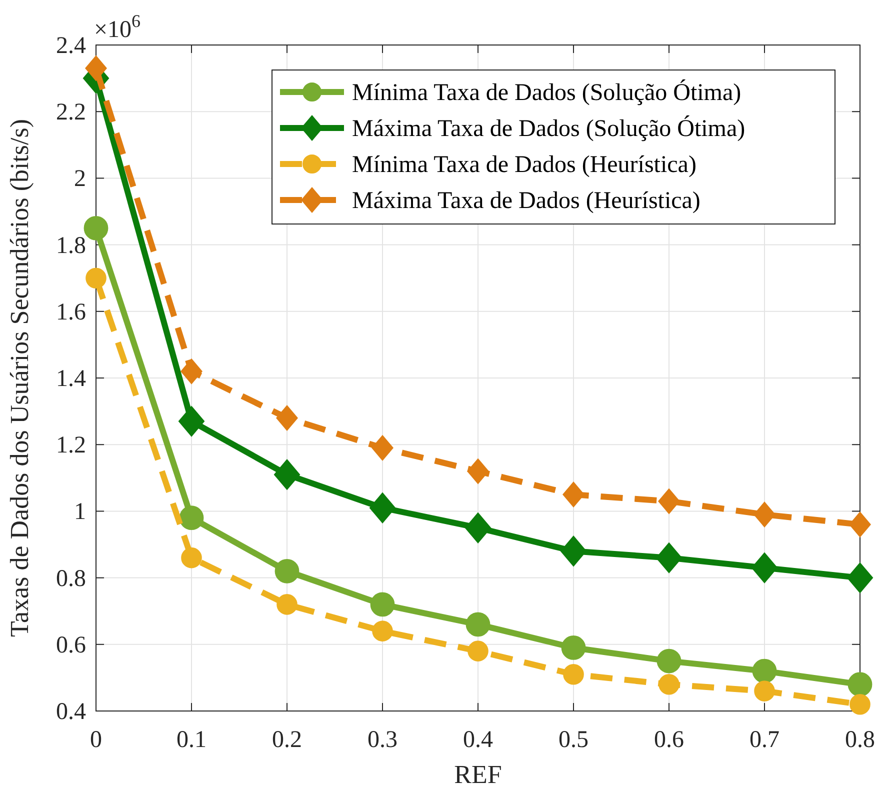 Image resolution: width=878 pixels, height=792 pixels. What do you see at coordinates (478, 774) in the screenshot?
I see `x-axis-title: REF` at bounding box center [478, 774].